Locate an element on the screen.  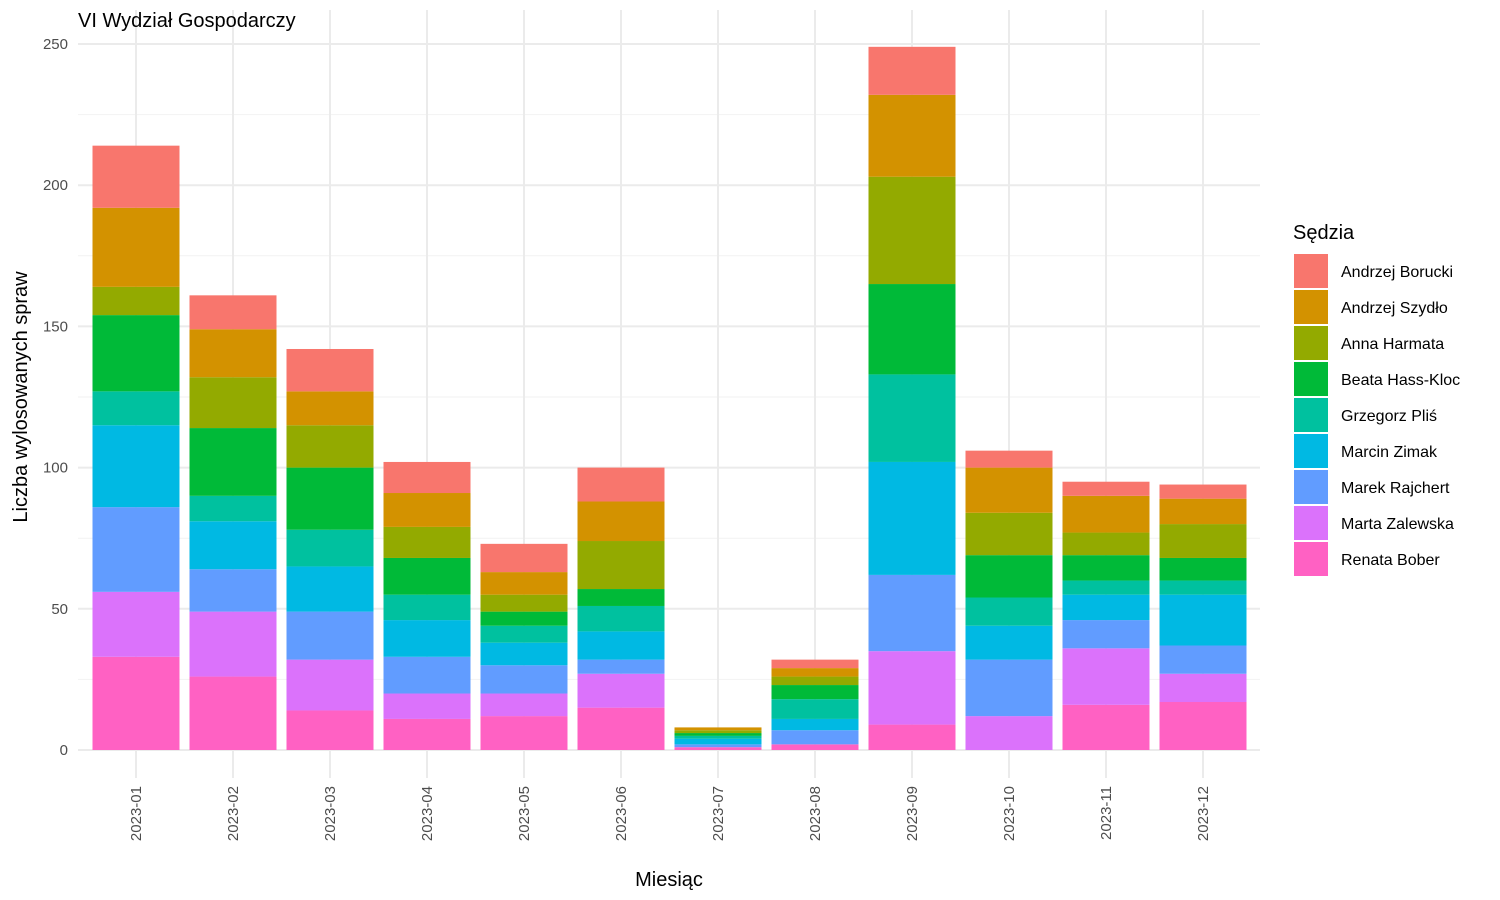
y-tick-label: 150 is located at coordinates (55, 326).